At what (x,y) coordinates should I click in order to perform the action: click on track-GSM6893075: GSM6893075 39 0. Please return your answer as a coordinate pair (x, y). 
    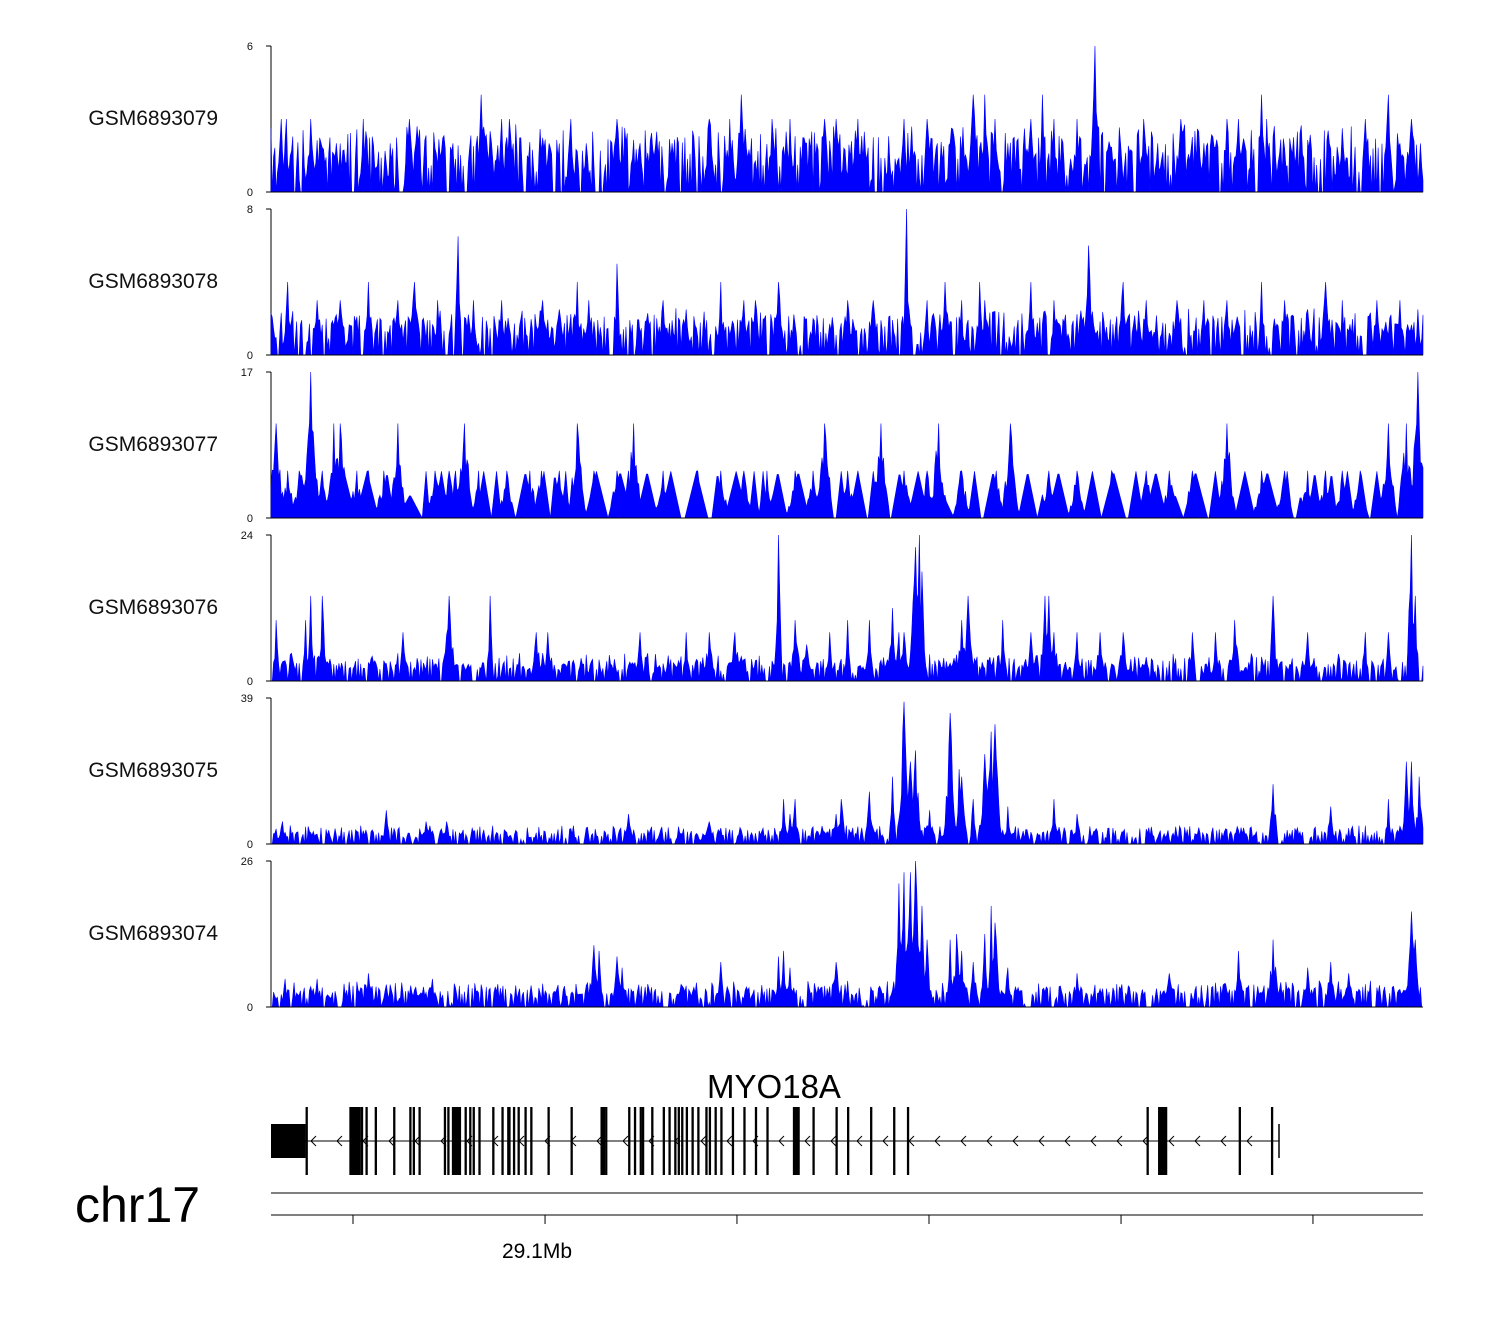
    Looking at the image, I should click on (756, 772).